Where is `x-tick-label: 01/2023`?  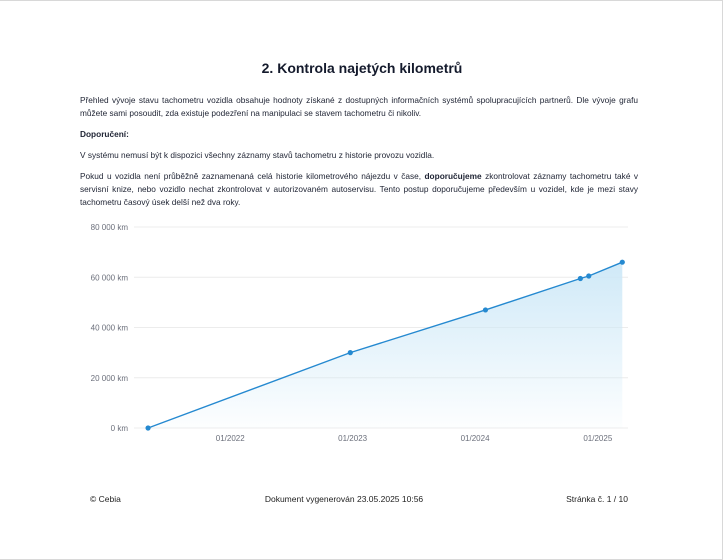
x-tick-label: 01/2023 is located at coordinates (352, 438).